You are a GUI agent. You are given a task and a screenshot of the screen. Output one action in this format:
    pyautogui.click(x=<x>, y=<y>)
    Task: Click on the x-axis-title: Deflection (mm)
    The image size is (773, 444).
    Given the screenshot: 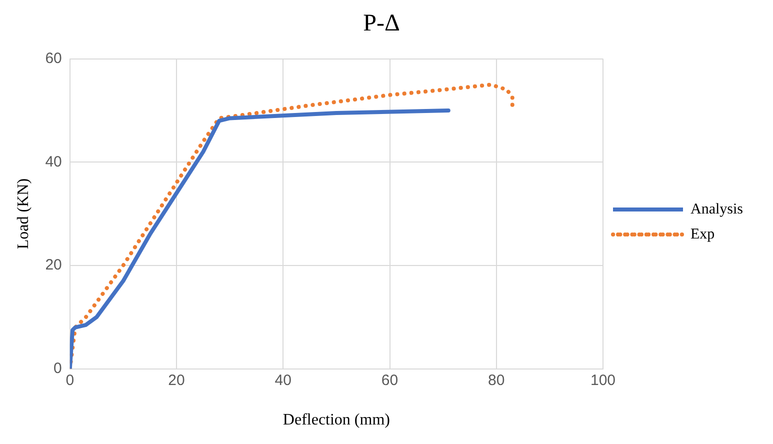 What is the action you would take?
    pyautogui.click(x=336, y=420)
    